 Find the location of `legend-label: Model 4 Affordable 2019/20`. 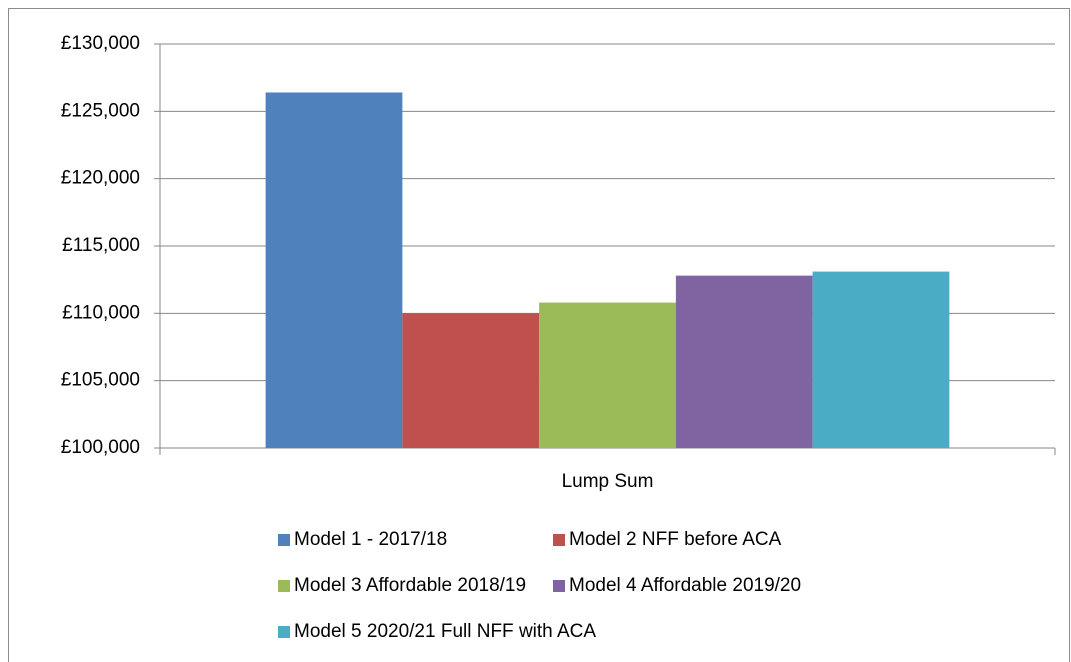

legend-label: Model 4 Affordable 2019/20 is located at coordinates (685, 585).